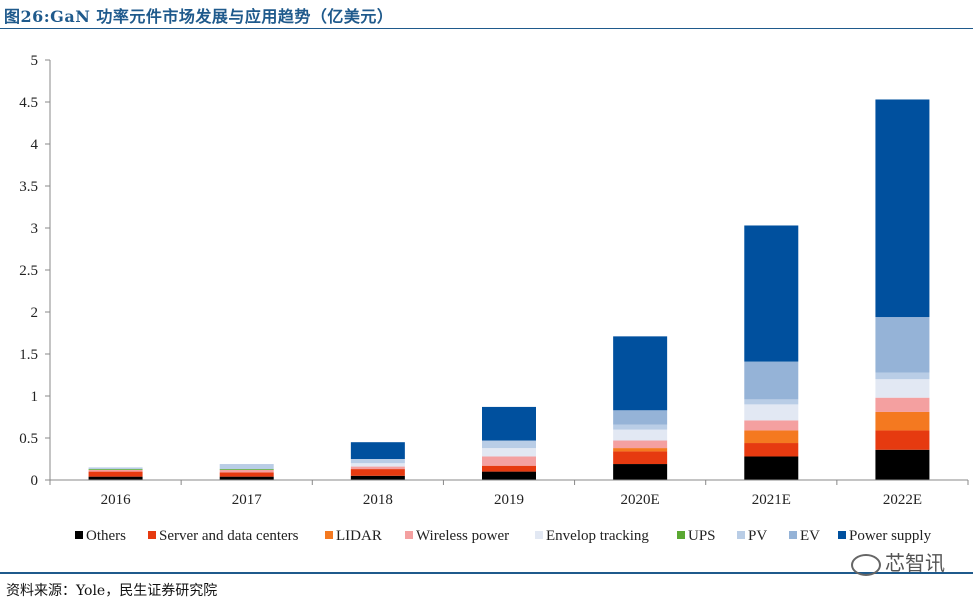 This screenshot has width=973, height=602. Describe the element at coordinates (702, 536) in the screenshot. I see `legend-label: UPS` at that location.